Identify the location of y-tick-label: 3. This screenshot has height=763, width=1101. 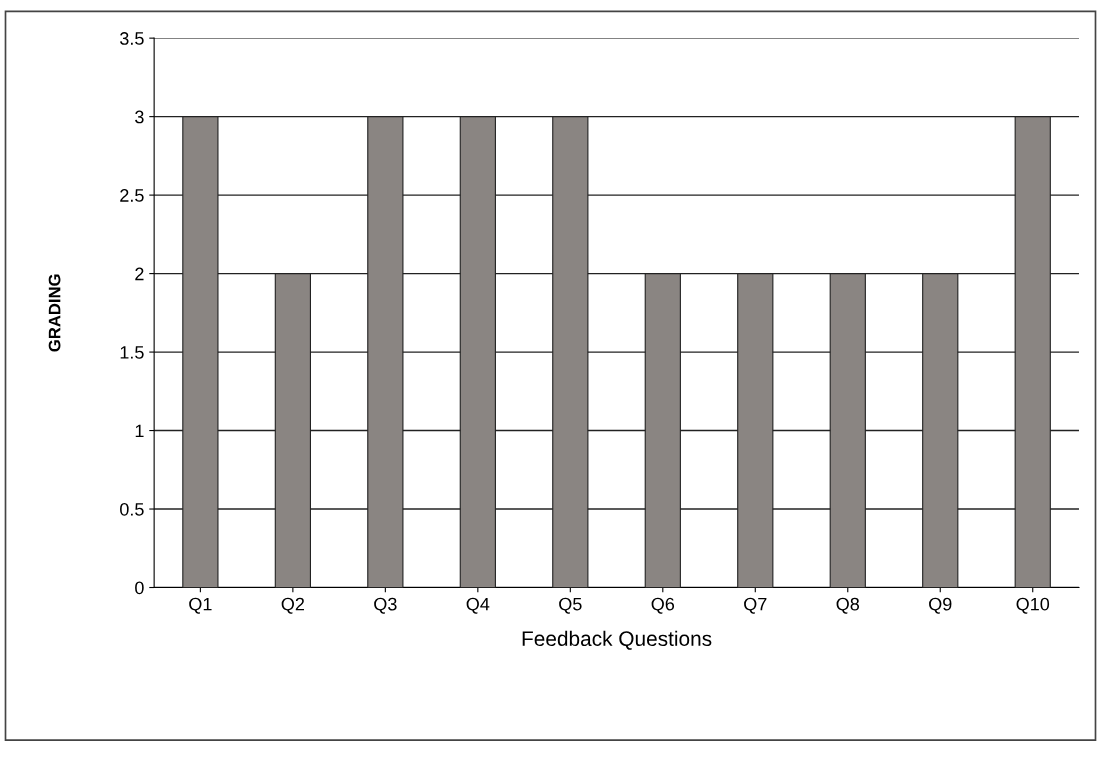
(139, 117).